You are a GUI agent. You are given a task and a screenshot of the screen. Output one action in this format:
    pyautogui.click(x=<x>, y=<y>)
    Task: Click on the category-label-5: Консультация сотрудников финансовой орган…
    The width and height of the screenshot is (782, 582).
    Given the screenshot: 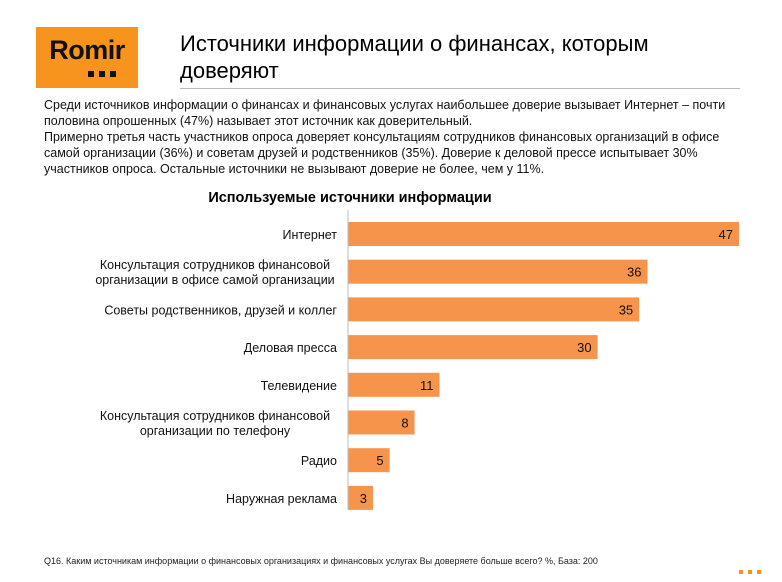 What is the action you would take?
    pyautogui.click(x=215, y=423)
    